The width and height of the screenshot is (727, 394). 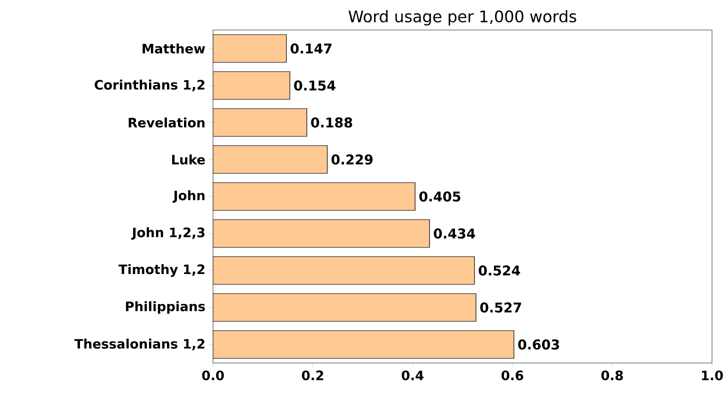 What do you see at coordinates (213, 375) in the screenshot?
I see `x-tick-label: 0.0` at bounding box center [213, 375].